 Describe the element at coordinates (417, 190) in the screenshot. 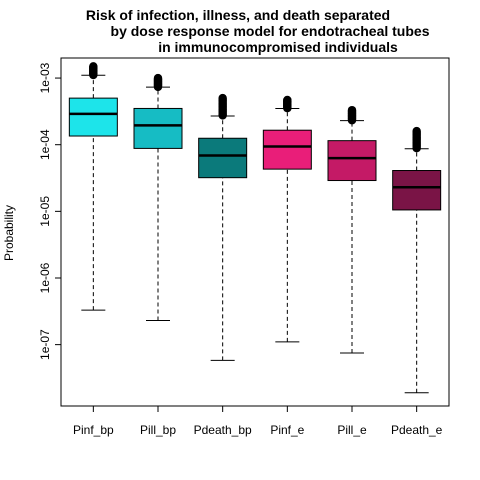

I see `box-Pdeath_e` at that location.